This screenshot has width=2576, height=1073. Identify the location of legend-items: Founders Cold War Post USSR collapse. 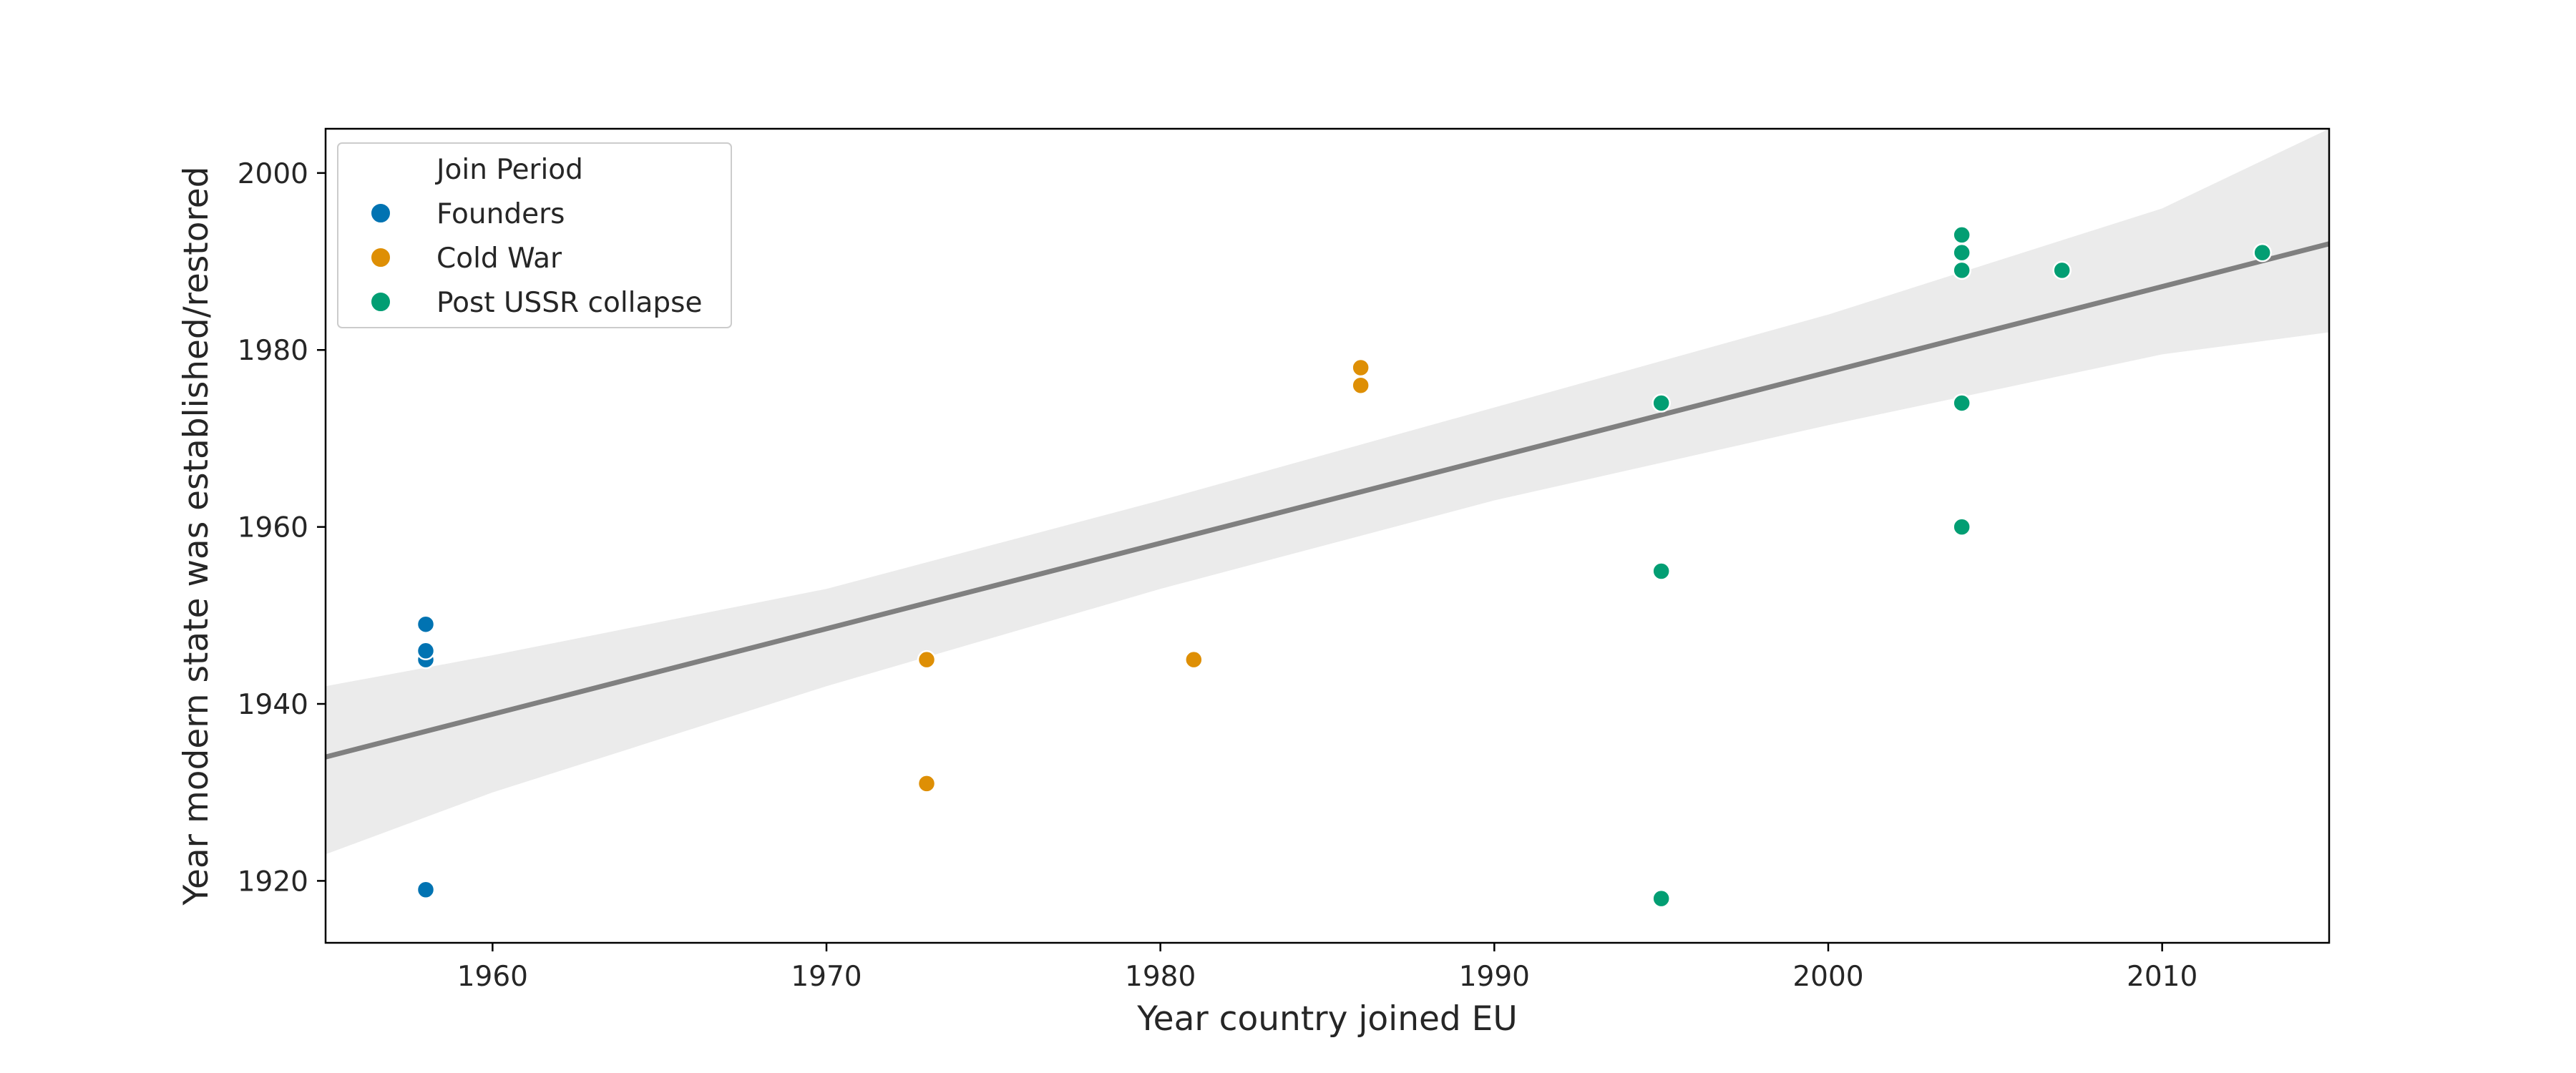
(536, 258).